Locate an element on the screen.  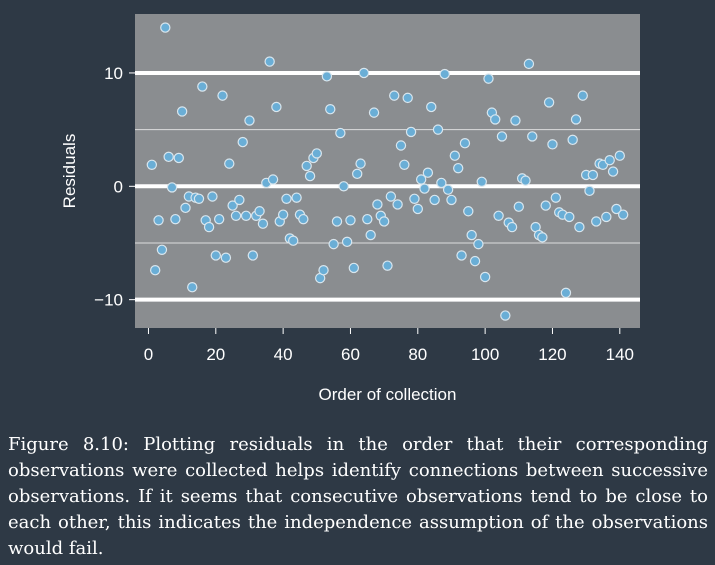
x-tick-label: 0 is located at coordinates (148, 354).